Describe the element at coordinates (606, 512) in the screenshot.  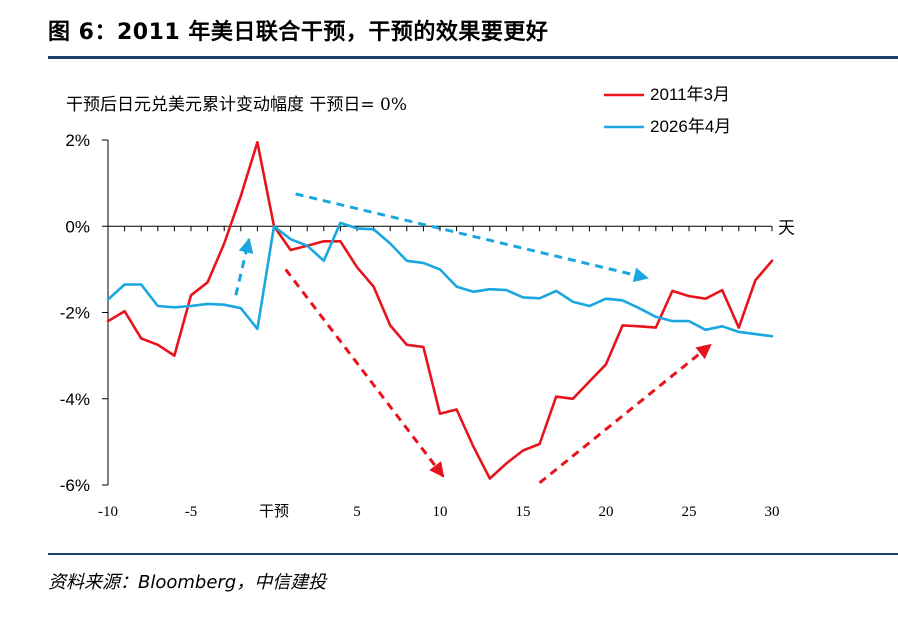
I see `x-tick-label: 20` at that location.